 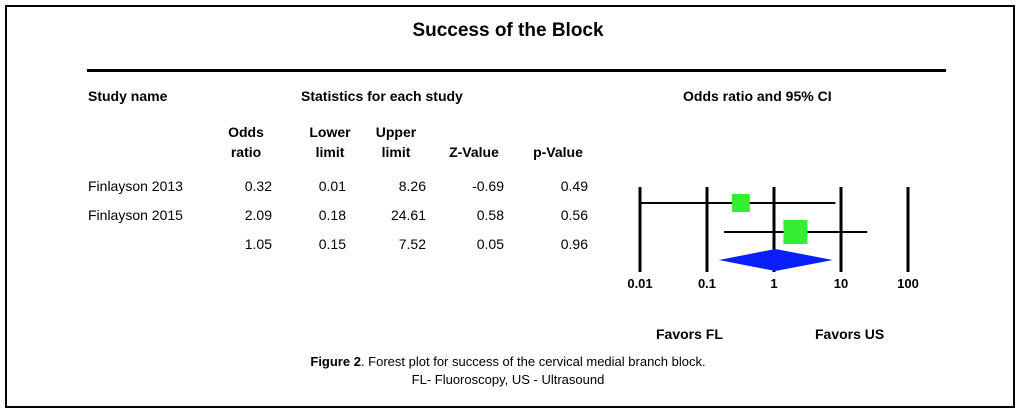 What do you see at coordinates (246, 152) in the screenshot?
I see `column-header-line: ratio` at bounding box center [246, 152].